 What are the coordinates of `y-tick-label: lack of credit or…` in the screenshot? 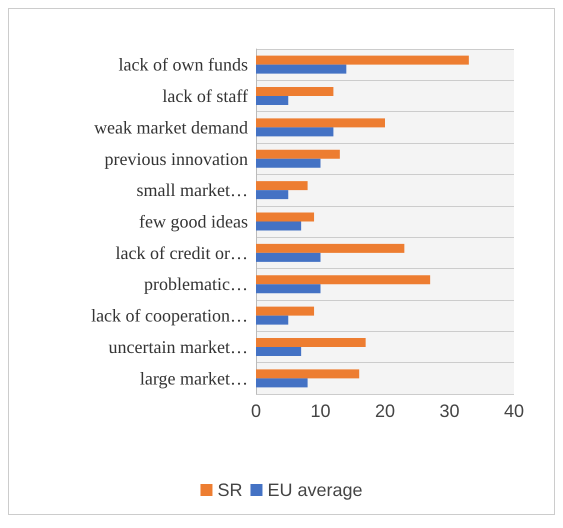 It's located at (182, 252).